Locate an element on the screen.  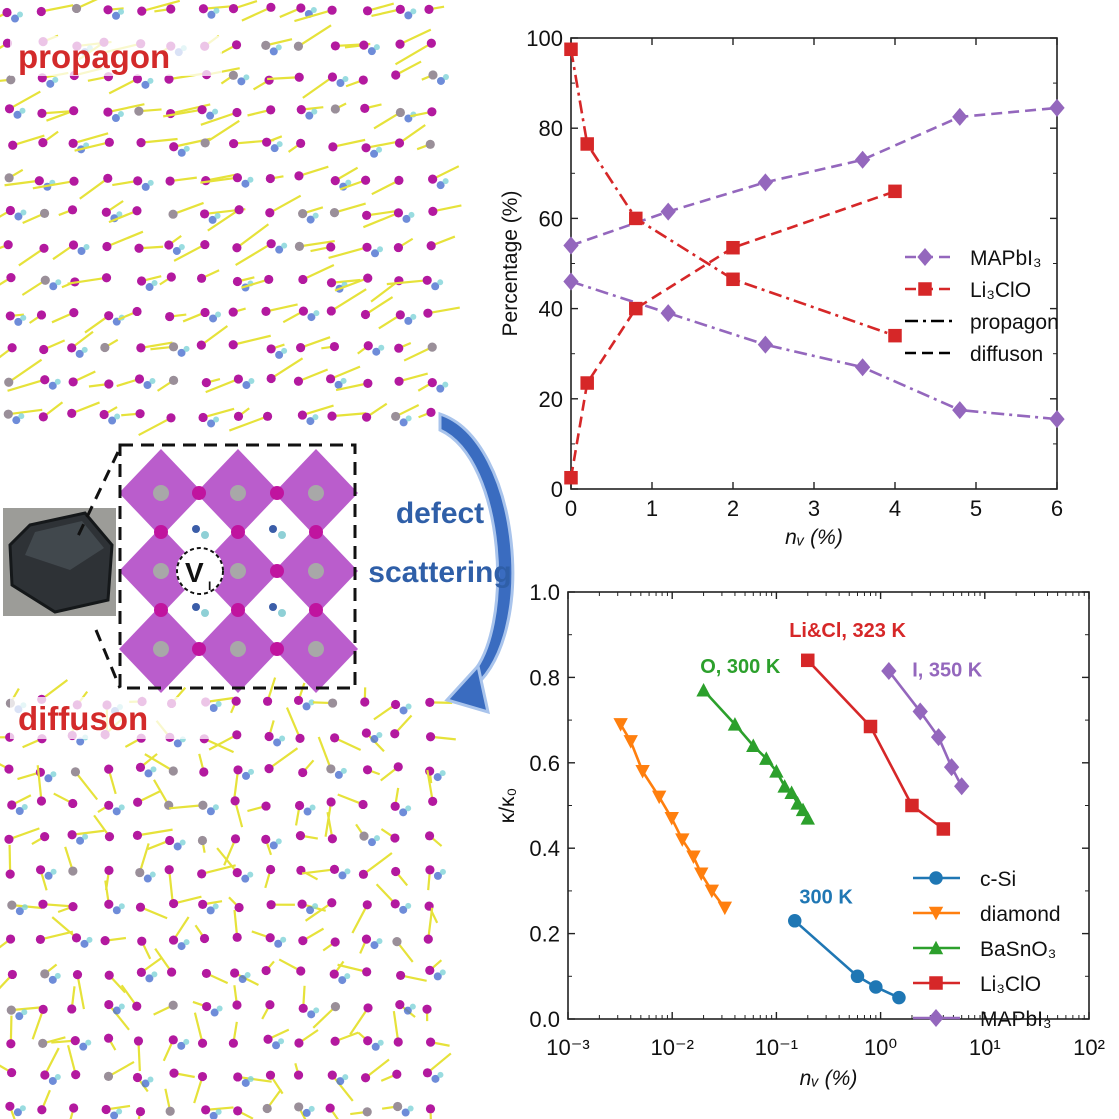
annotation-label: 300 K is located at coordinates (826, 898).